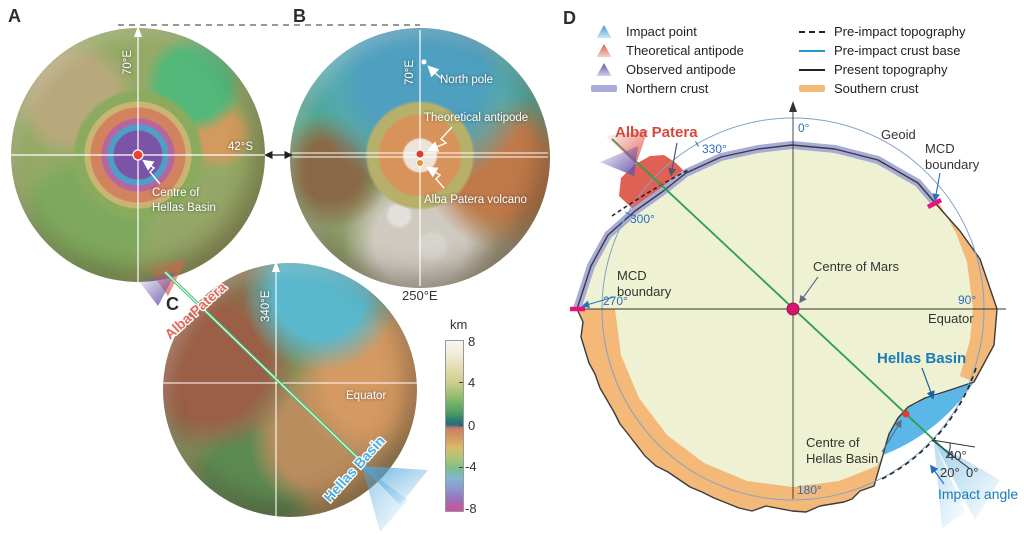 The image size is (1024, 534). What do you see at coordinates (978, 494) in the screenshot?
I see `impact-angle-label: Impact angle` at bounding box center [978, 494].